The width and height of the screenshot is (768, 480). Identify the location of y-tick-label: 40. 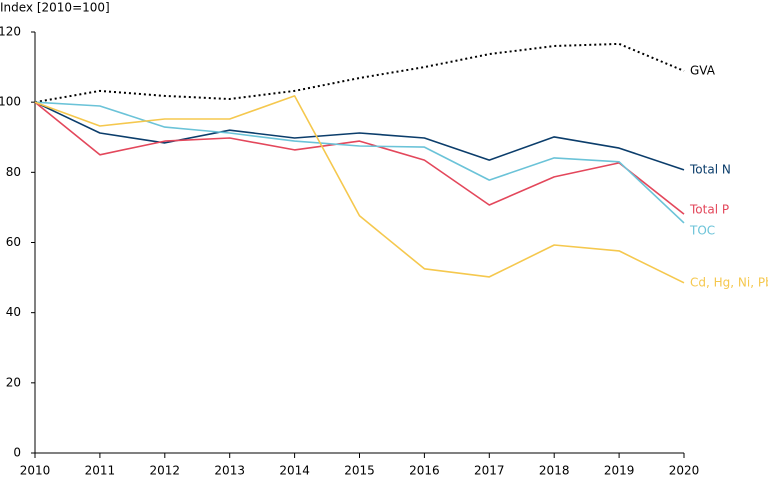
(13, 312).